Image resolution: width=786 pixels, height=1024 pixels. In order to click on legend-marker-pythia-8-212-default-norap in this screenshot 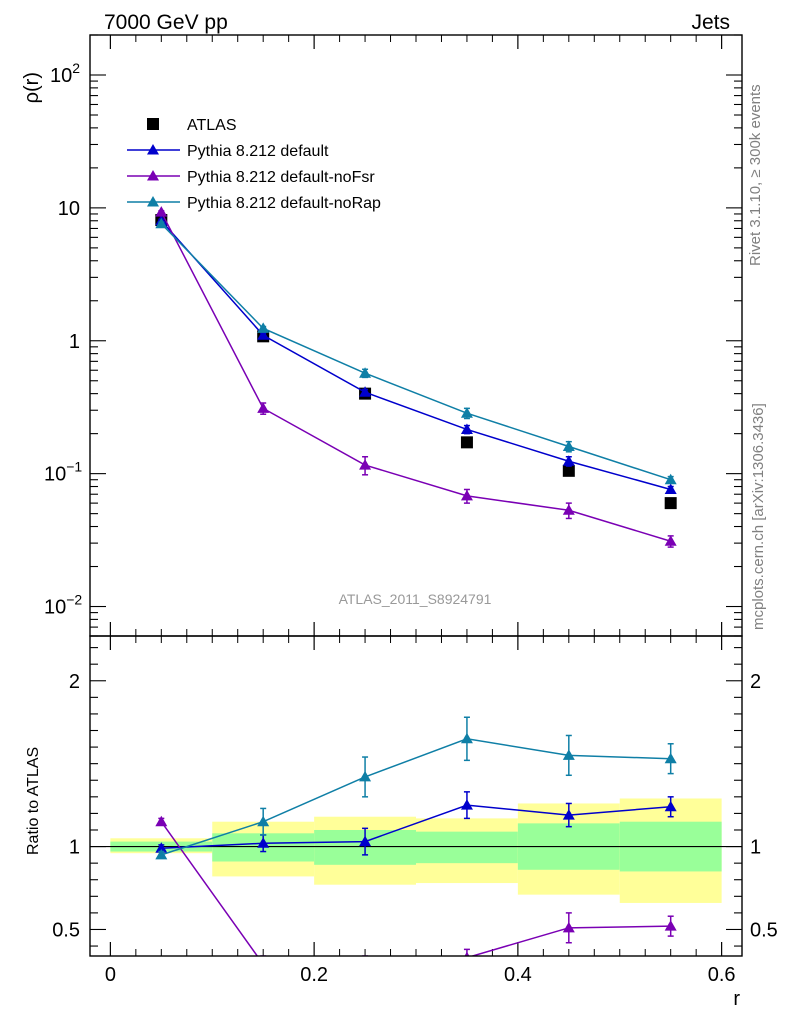, I will do `click(153, 201)`.